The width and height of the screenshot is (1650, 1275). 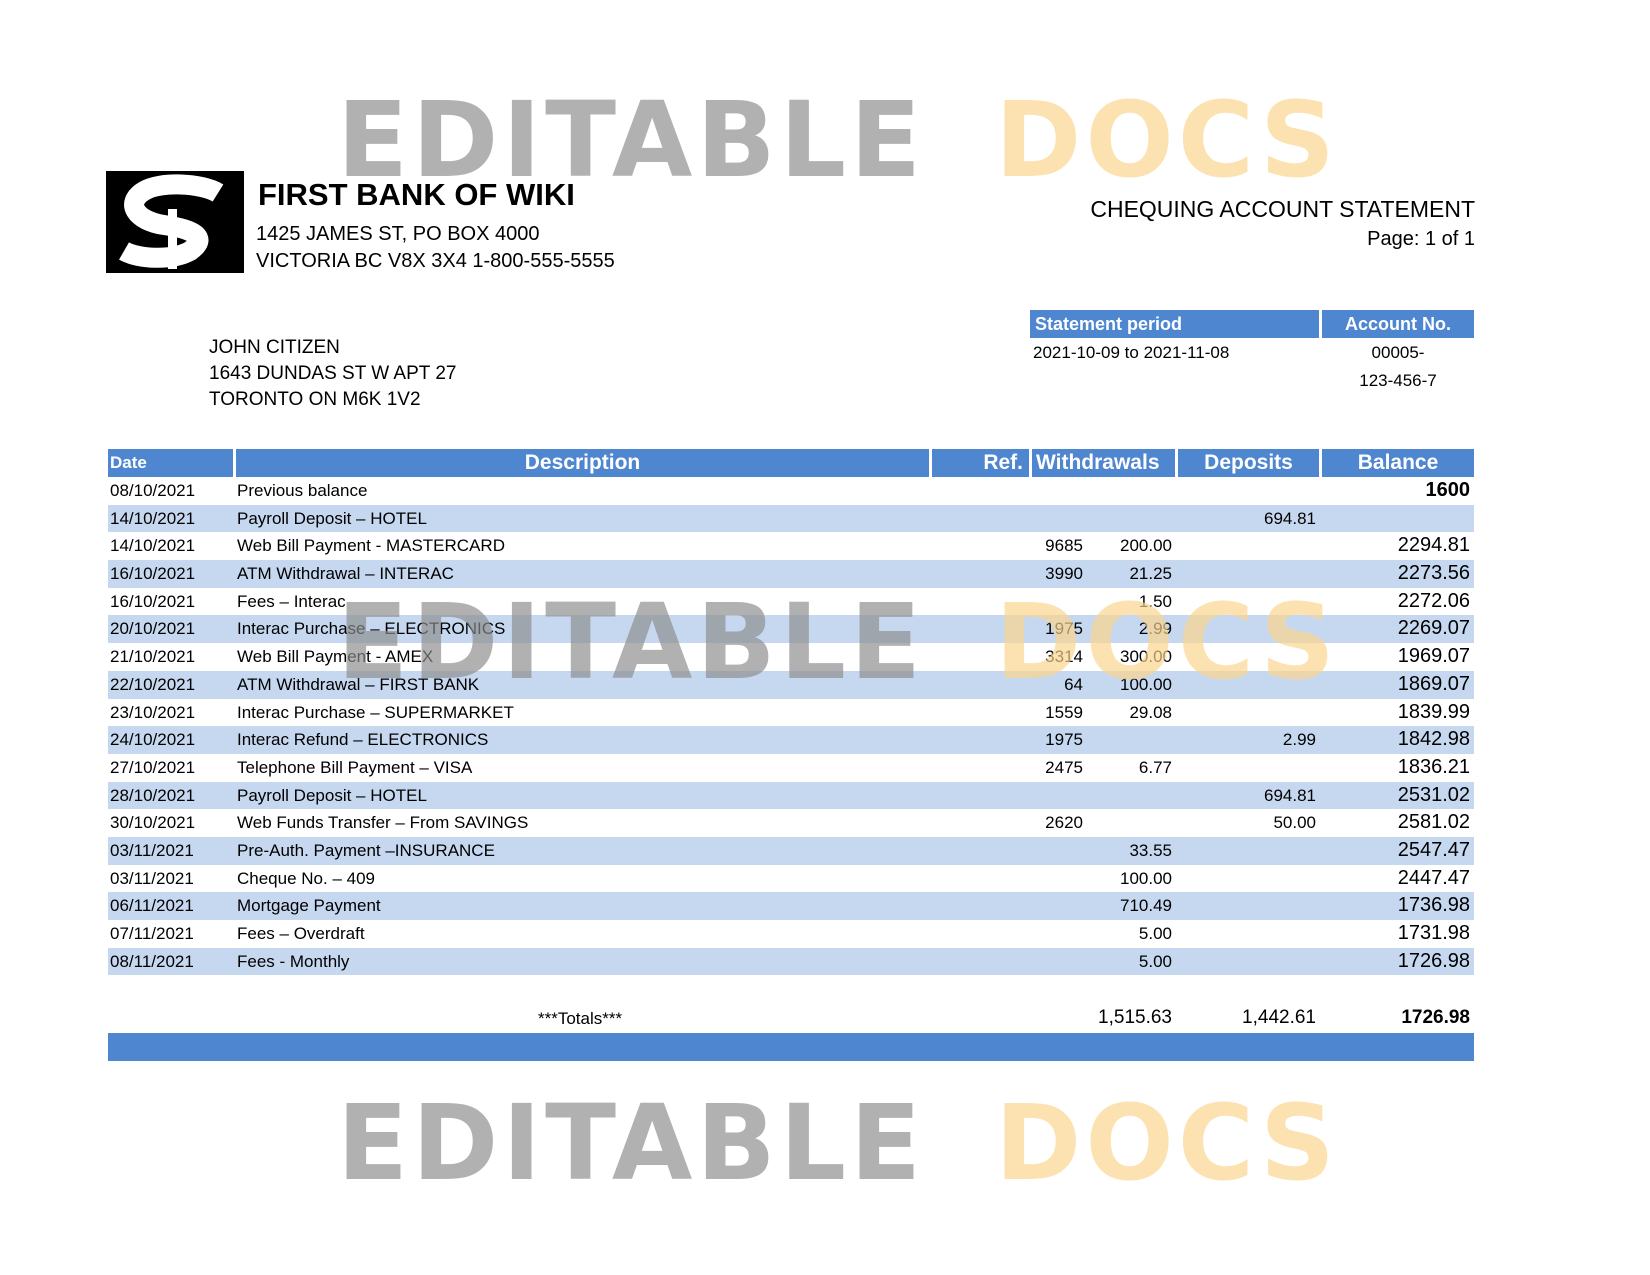 I want to click on cell-description: Mortgage Payment, so click(x=309, y=906).